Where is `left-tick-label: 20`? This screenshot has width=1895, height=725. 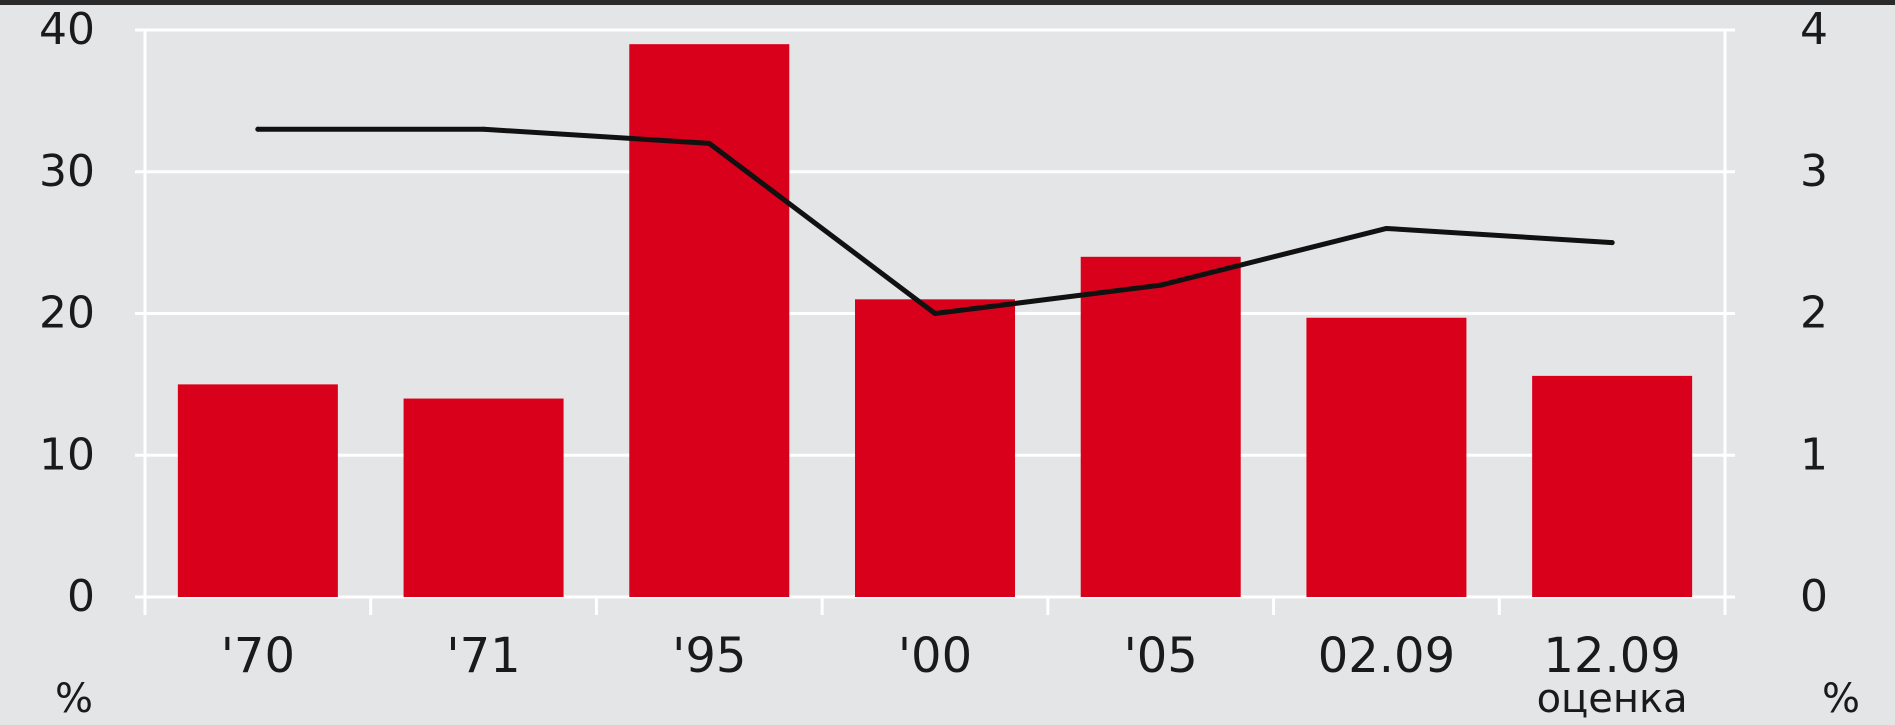
left-tick-label: 20 is located at coordinates (67, 313).